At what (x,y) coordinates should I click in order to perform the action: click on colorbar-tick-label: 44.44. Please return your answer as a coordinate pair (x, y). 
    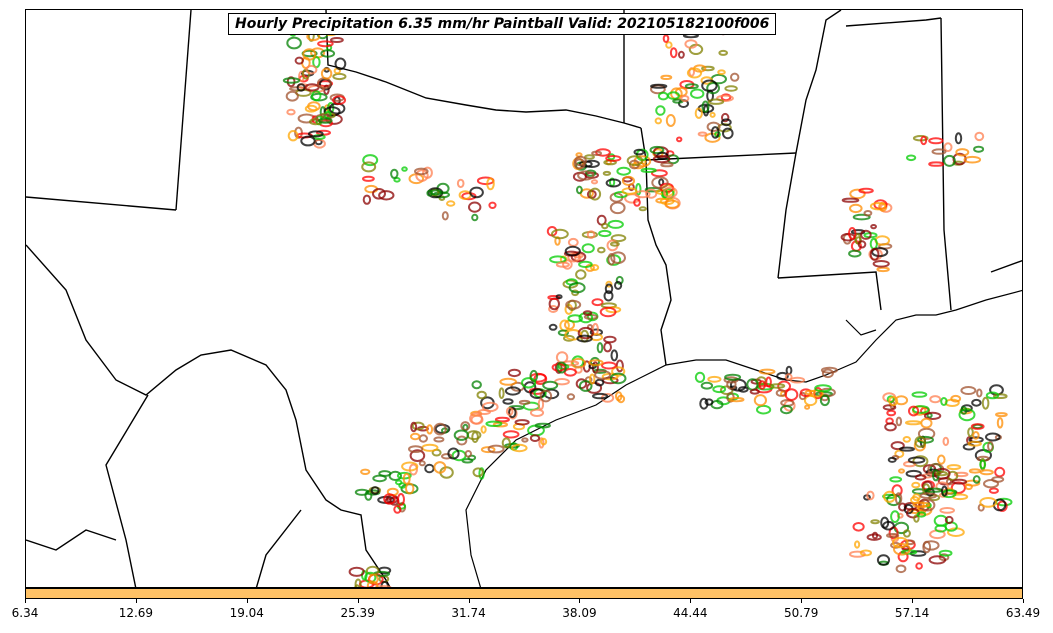
    Looking at the image, I should click on (690, 613).